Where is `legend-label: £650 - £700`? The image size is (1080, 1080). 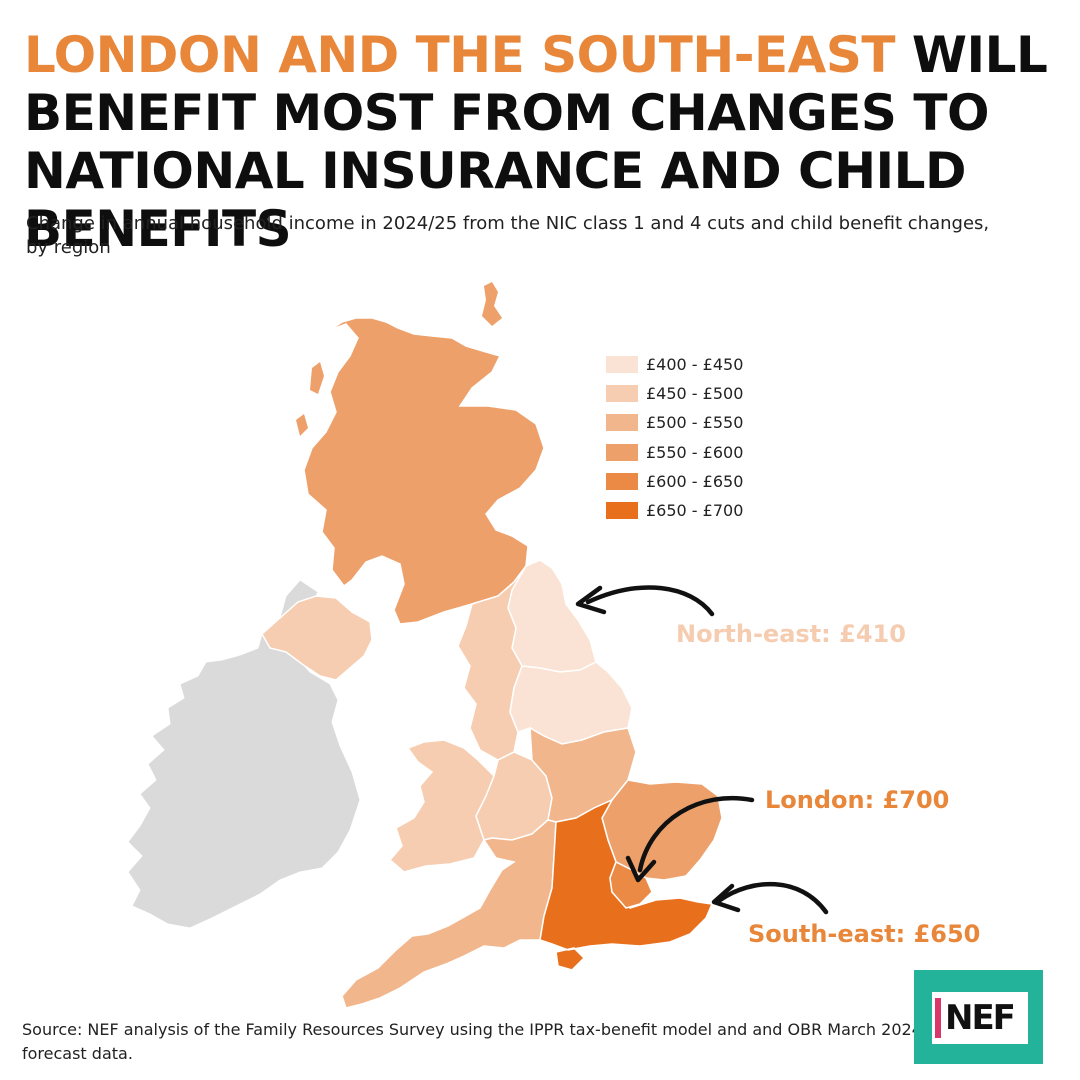
legend-label: £650 - £700 is located at coordinates (695, 511).